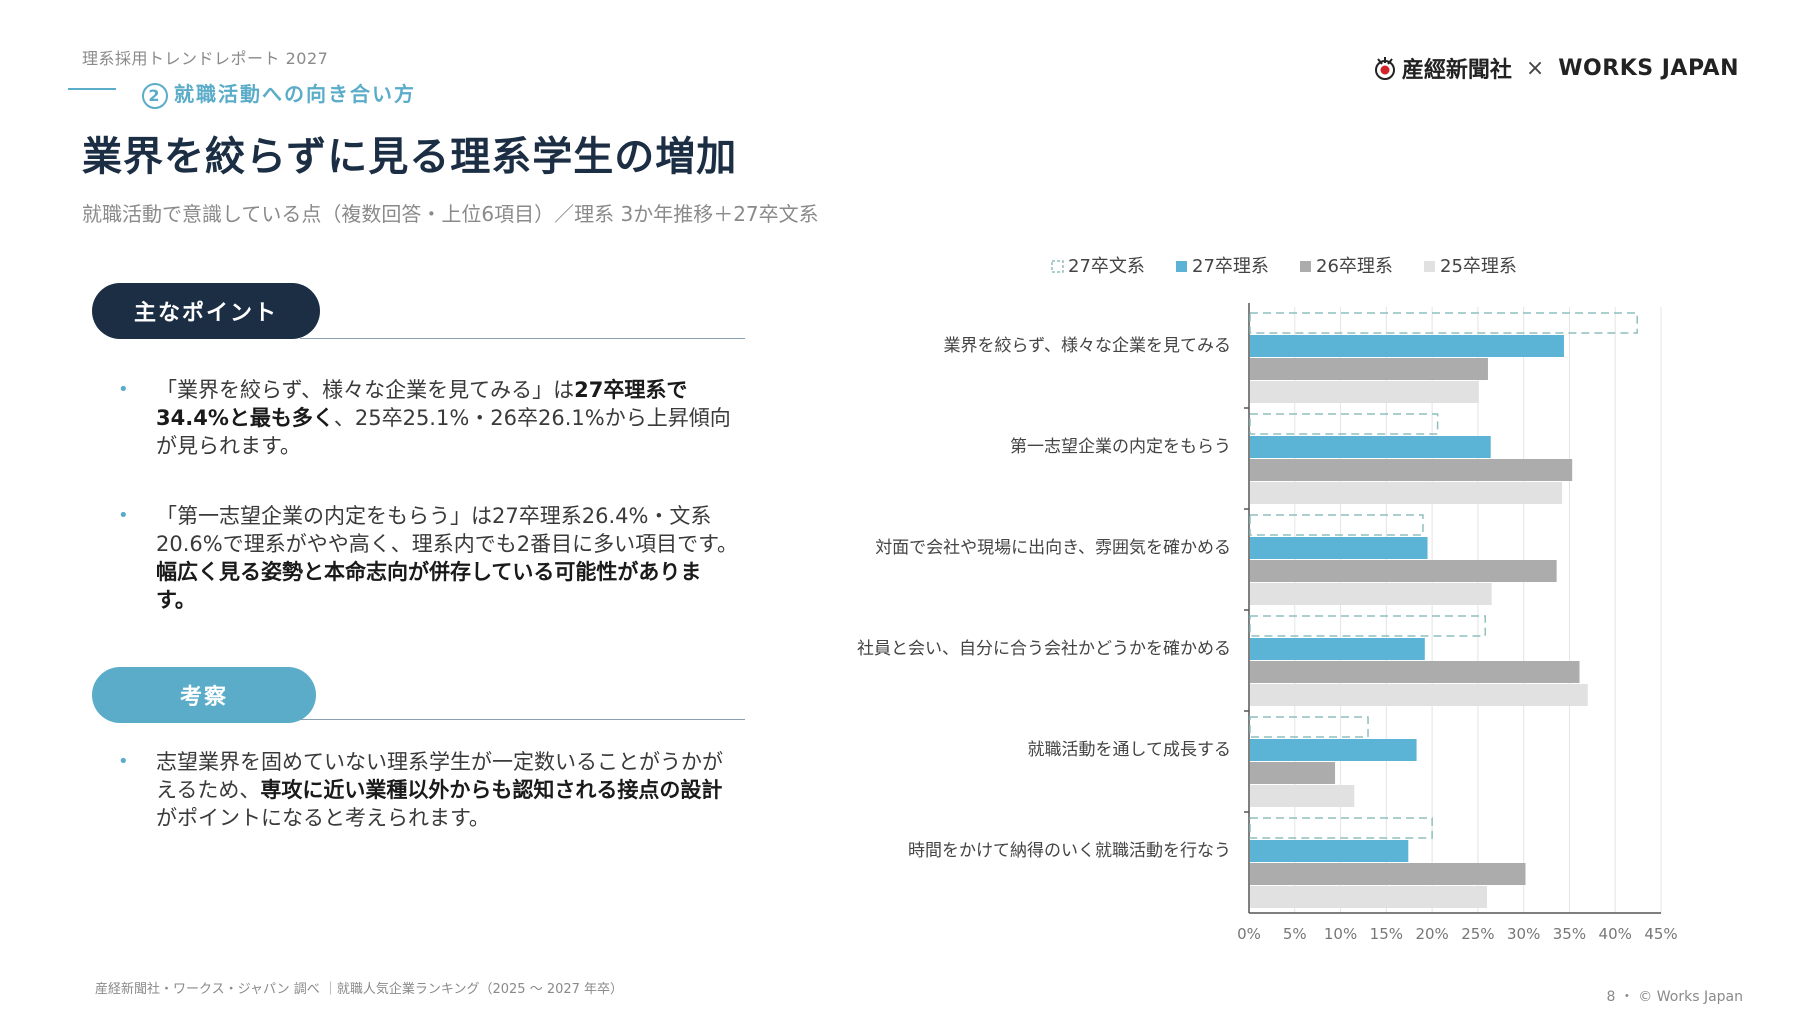 The height and width of the screenshot is (1018, 1809). What do you see at coordinates (206, 311) in the screenshot?
I see `points-heading: 主なポイント` at bounding box center [206, 311].